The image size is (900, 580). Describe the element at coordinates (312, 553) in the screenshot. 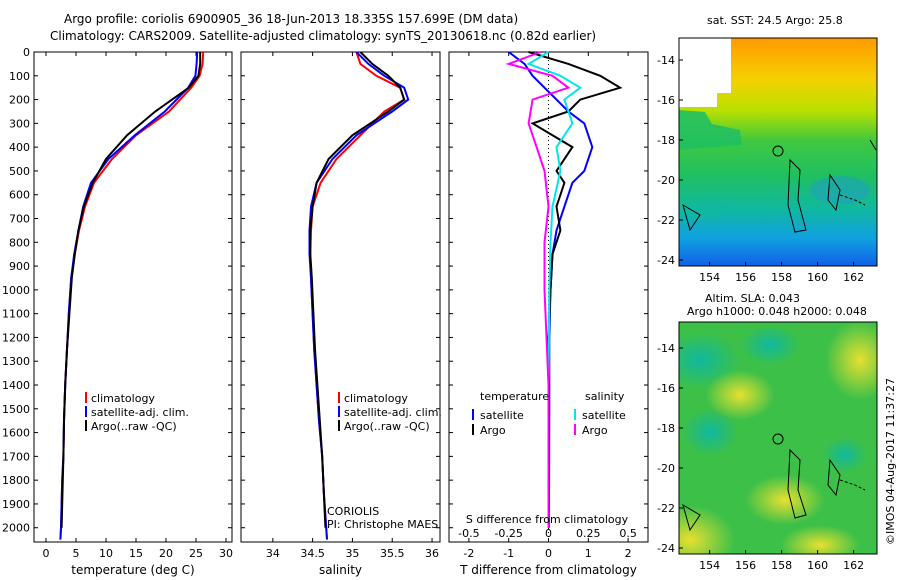

I see `salinity-xtick-label: 34.5` at that location.